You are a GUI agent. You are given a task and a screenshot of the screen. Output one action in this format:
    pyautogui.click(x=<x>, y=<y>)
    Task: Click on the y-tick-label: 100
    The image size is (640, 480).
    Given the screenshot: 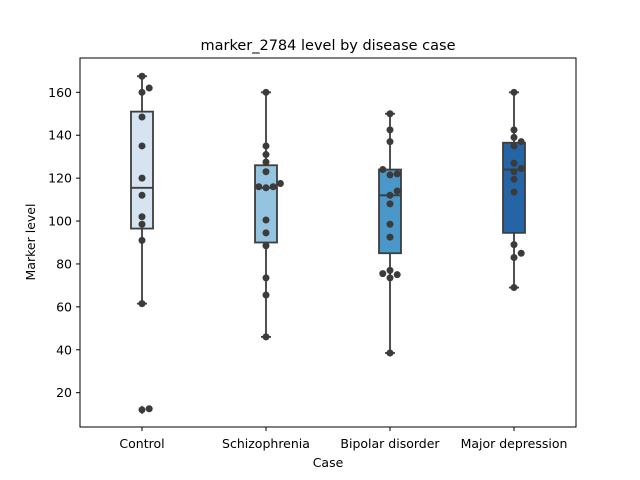 What is the action you would take?
    pyautogui.click(x=60, y=221)
    